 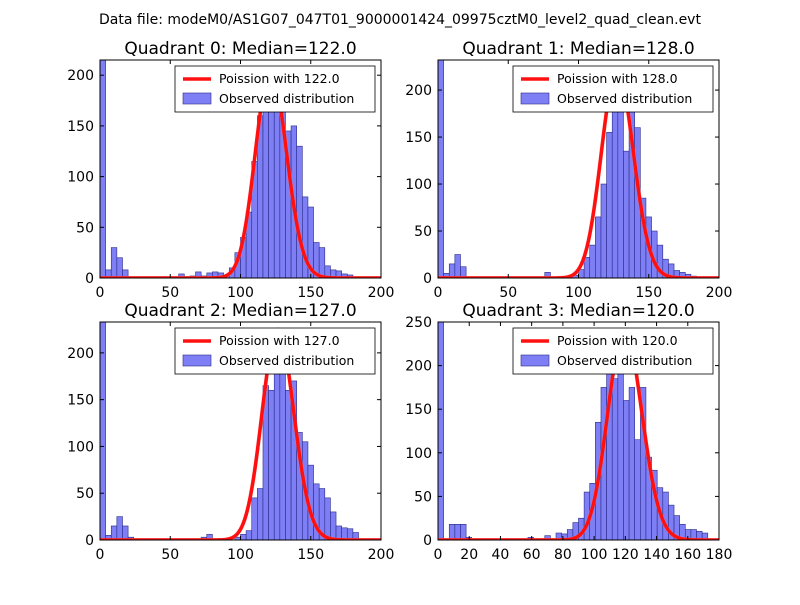 I want to click on chart-title: Quadrant 1: Median=128.0, so click(x=578, y=49).